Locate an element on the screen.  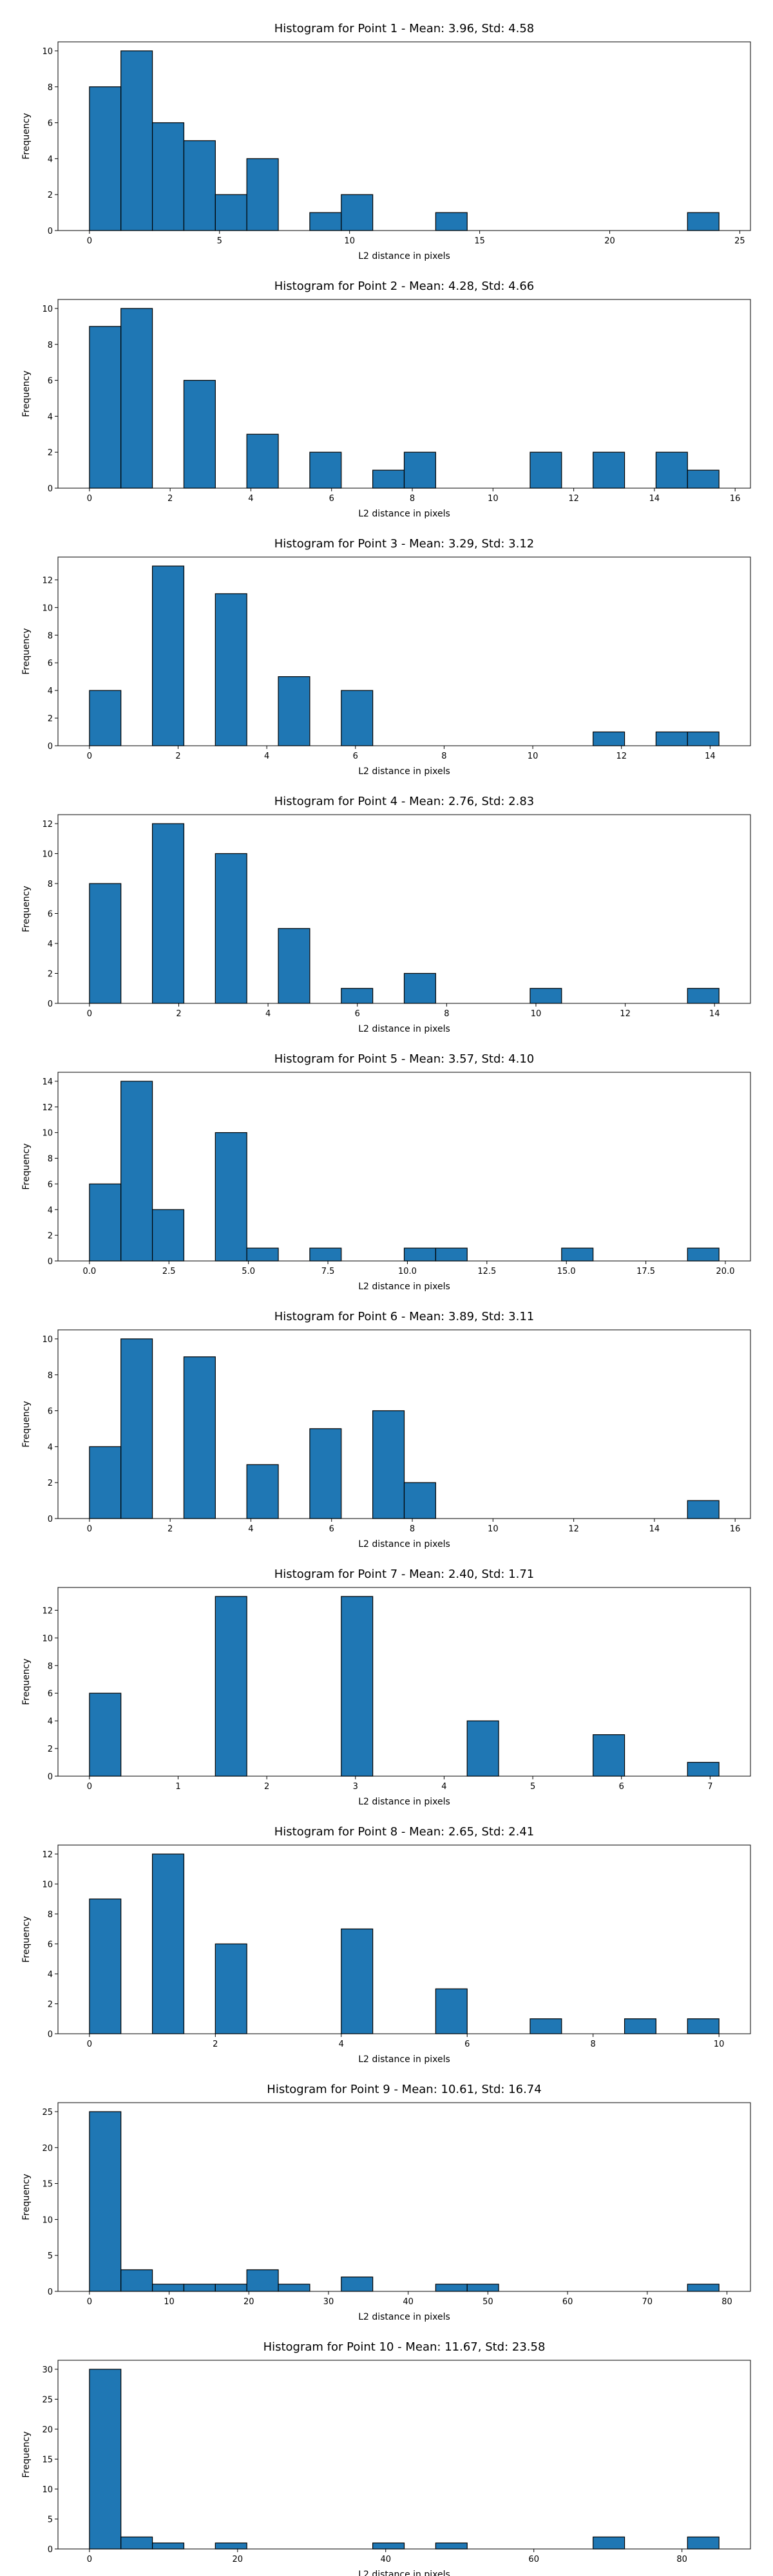
x-tick-label: 12.5 is located at coordinates (486, 1271).